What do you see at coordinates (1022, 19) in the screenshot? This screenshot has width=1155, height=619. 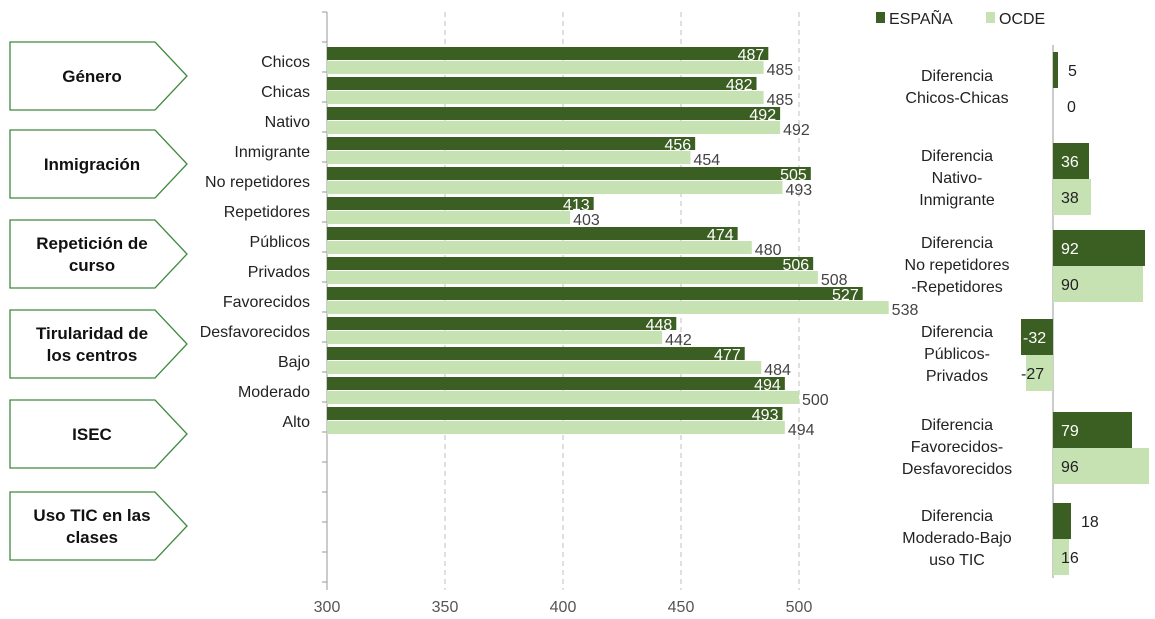 I see `legend-label-ocde: OCDE` at bounding box center [1022, 19].